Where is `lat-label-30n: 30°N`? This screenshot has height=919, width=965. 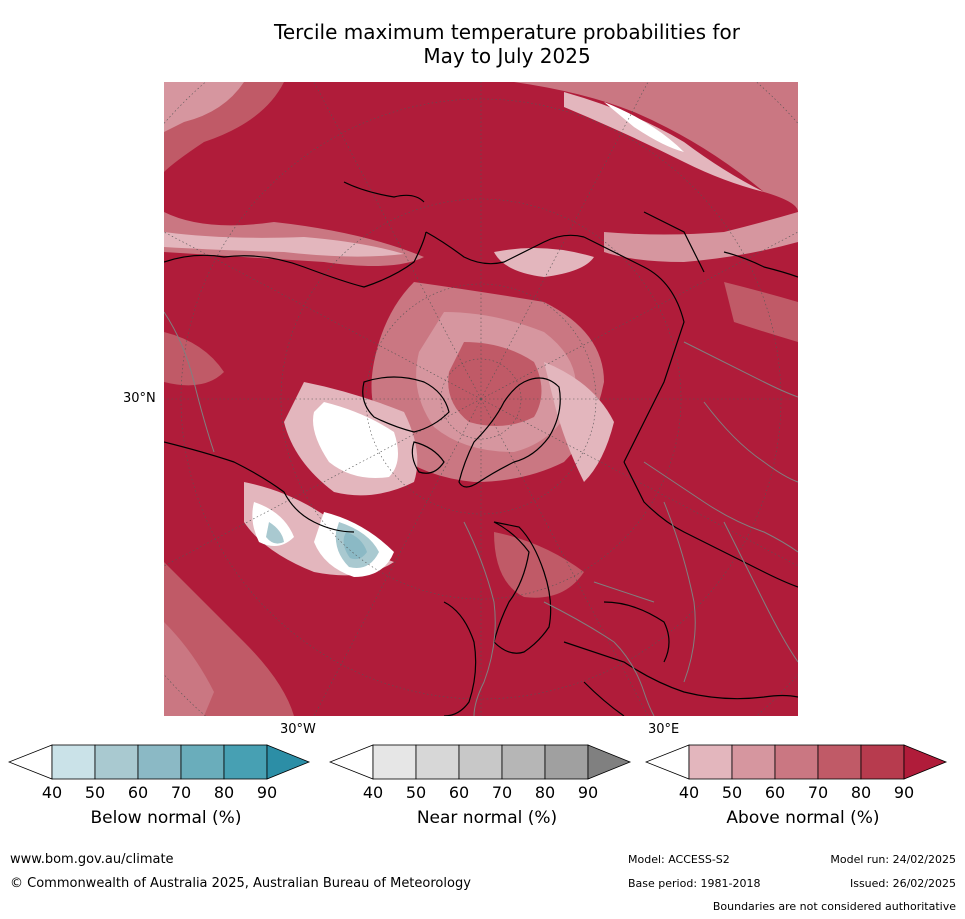
lat-label-30n: 30°N is located at coordinates (139, 398).